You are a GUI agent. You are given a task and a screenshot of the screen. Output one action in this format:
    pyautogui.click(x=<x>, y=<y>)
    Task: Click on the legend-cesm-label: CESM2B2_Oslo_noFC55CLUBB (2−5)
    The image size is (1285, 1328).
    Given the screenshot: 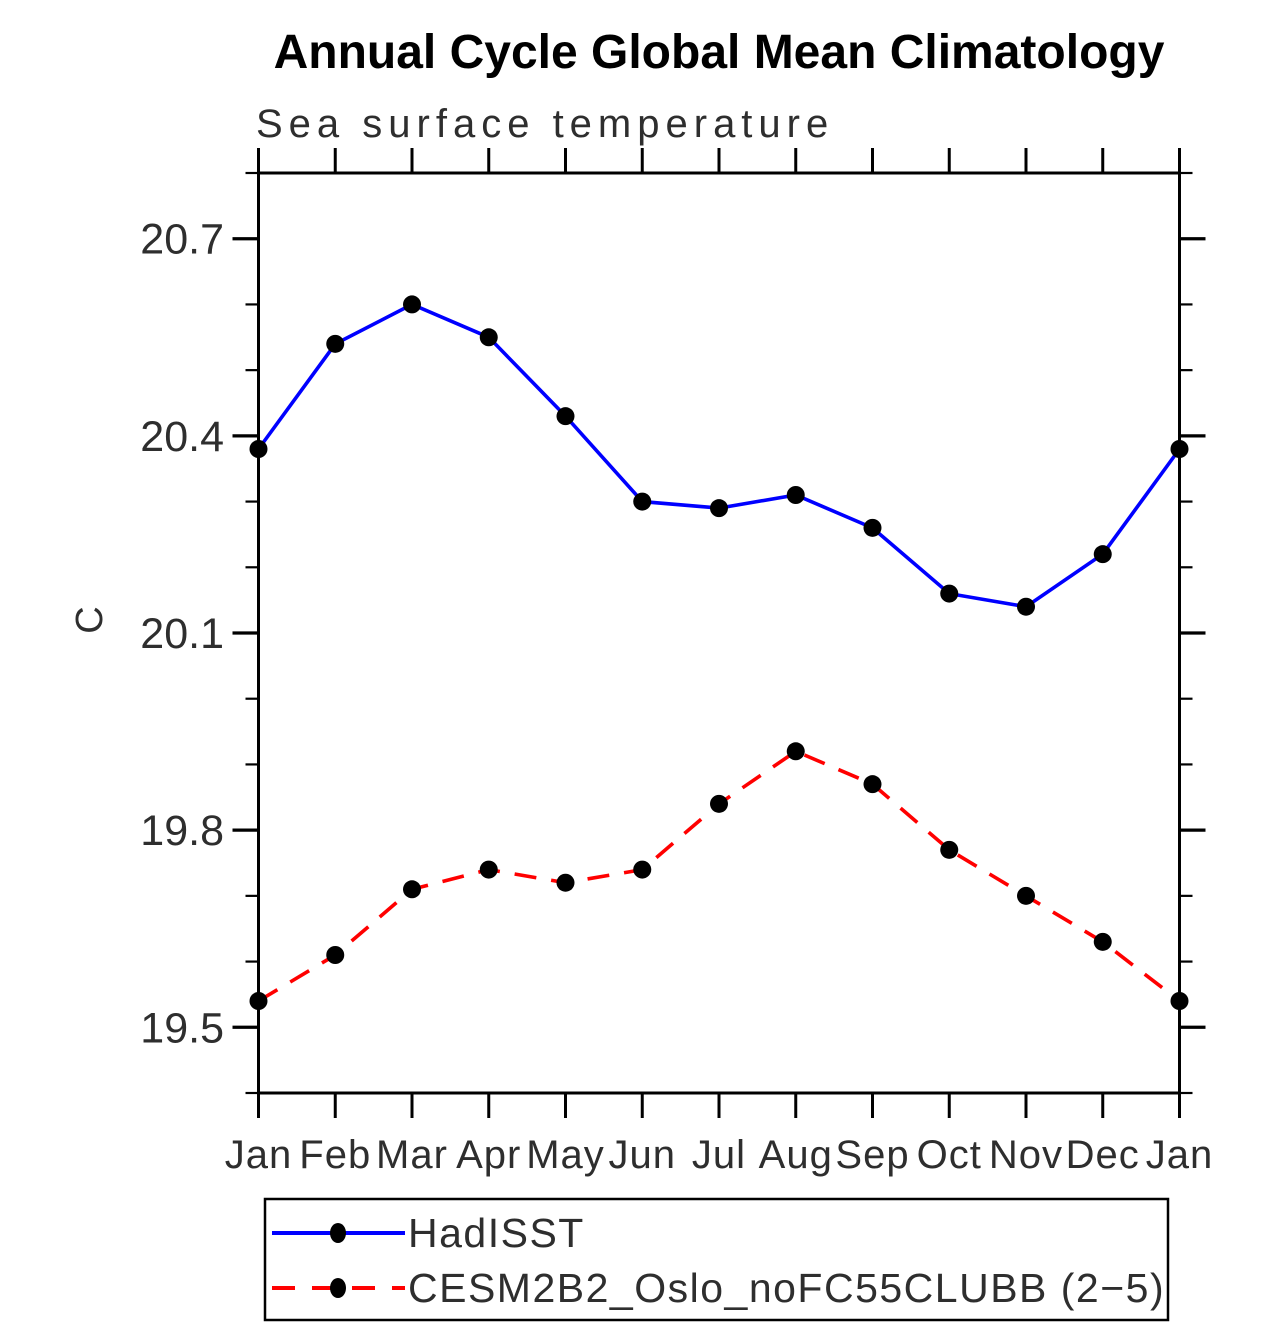 What is the action you would take?
    pyautogui.click(x=786, y=1288)
    